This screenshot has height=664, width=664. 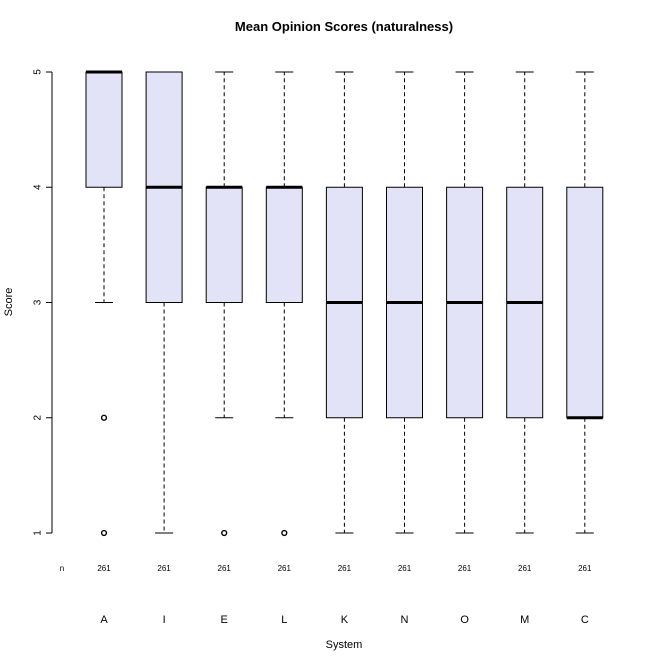 I want to click on x-category-label: M, so click(x=524, y=620).